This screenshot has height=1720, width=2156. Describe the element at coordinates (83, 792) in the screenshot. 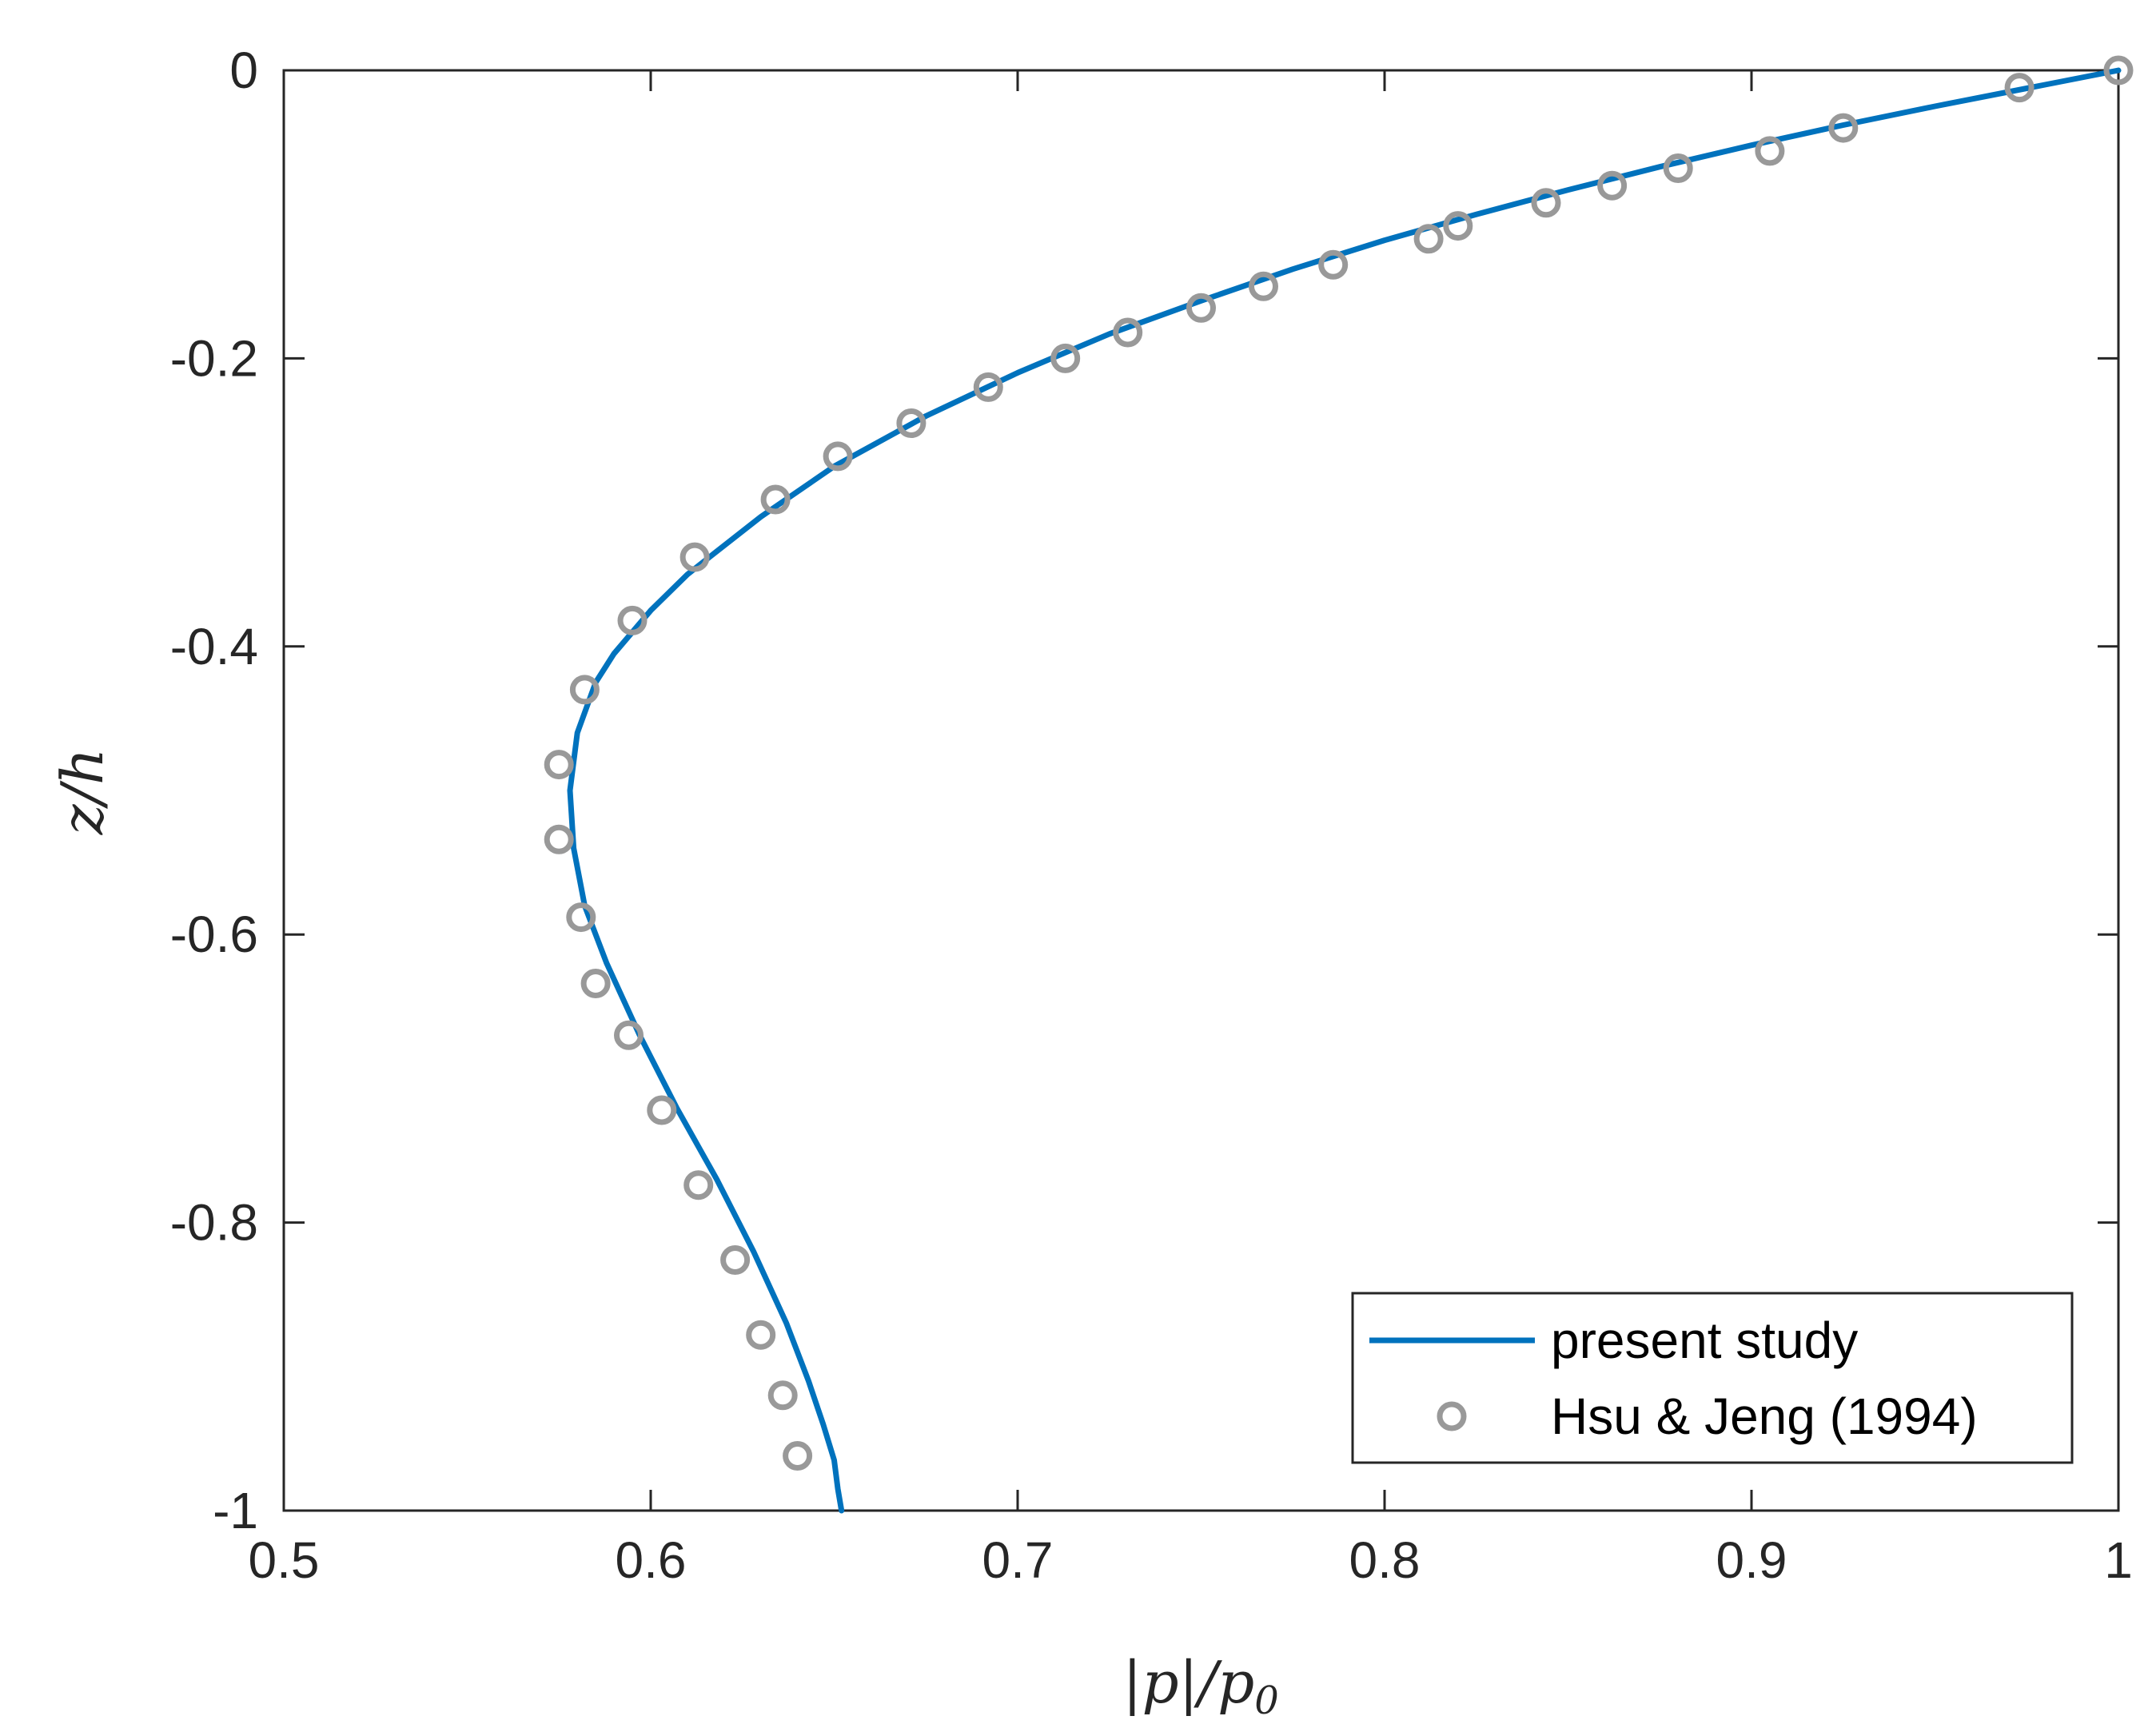

I see `y-axis-label: z/h` at that location.